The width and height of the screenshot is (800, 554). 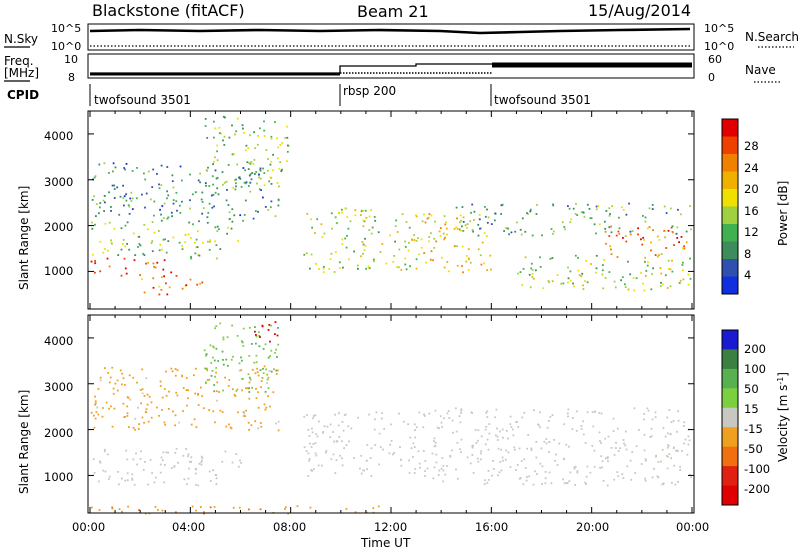 What do you see at coordinates (58, 477) in the screenshot?
I see `velocity-ytick-1000: 1000` at bounding box center [58, 477].